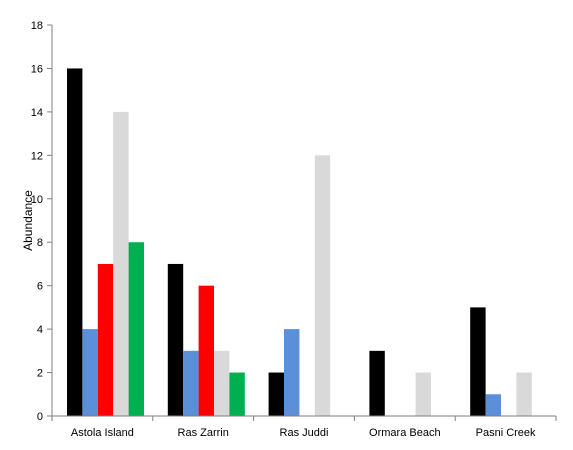 The width and height of the screenshot is (573, 450). Describe the element at coordinates (41, 221) in the screenshot. I see `y-axis-ticks: 0 2 4 6 8 10 12 14 16 18` at that location.